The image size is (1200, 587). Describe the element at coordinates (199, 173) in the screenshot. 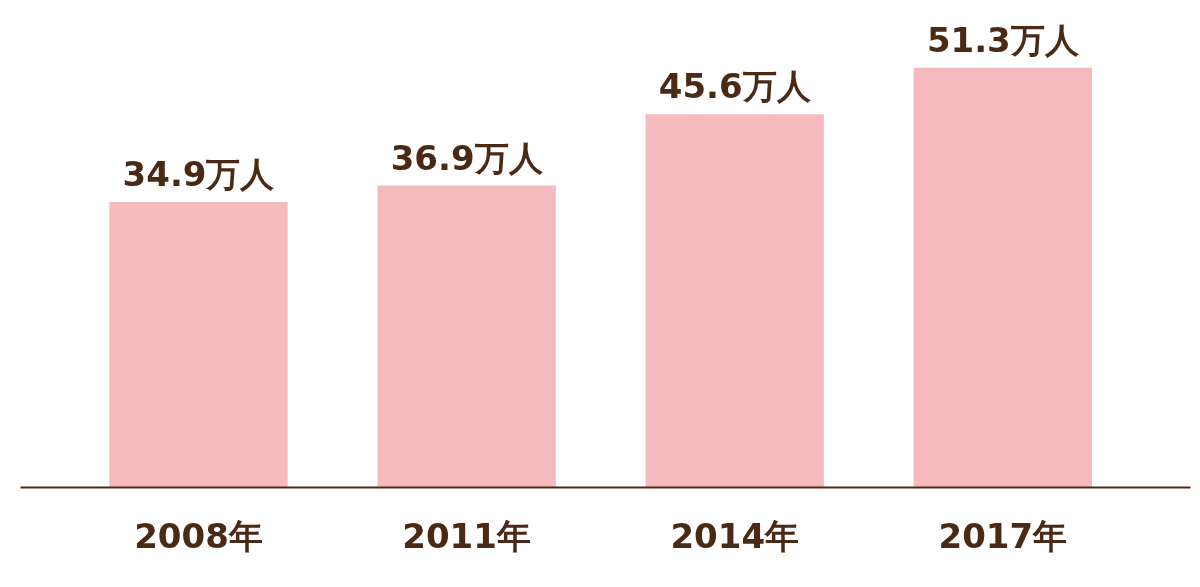

I see `data-label: 34.9万人` at that location.